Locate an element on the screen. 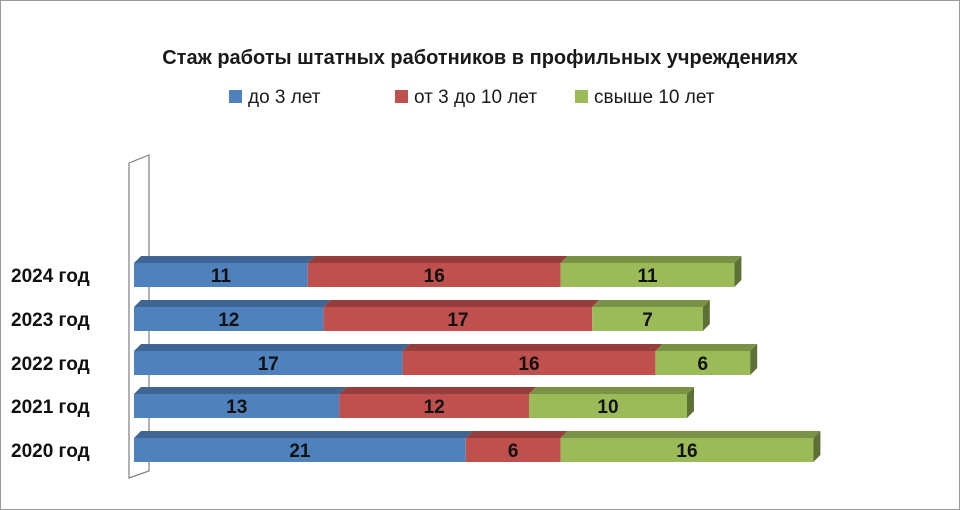 This screenshot has width=960, height=510. data-label-0-1: 16 is located at coordinates (434, 276).